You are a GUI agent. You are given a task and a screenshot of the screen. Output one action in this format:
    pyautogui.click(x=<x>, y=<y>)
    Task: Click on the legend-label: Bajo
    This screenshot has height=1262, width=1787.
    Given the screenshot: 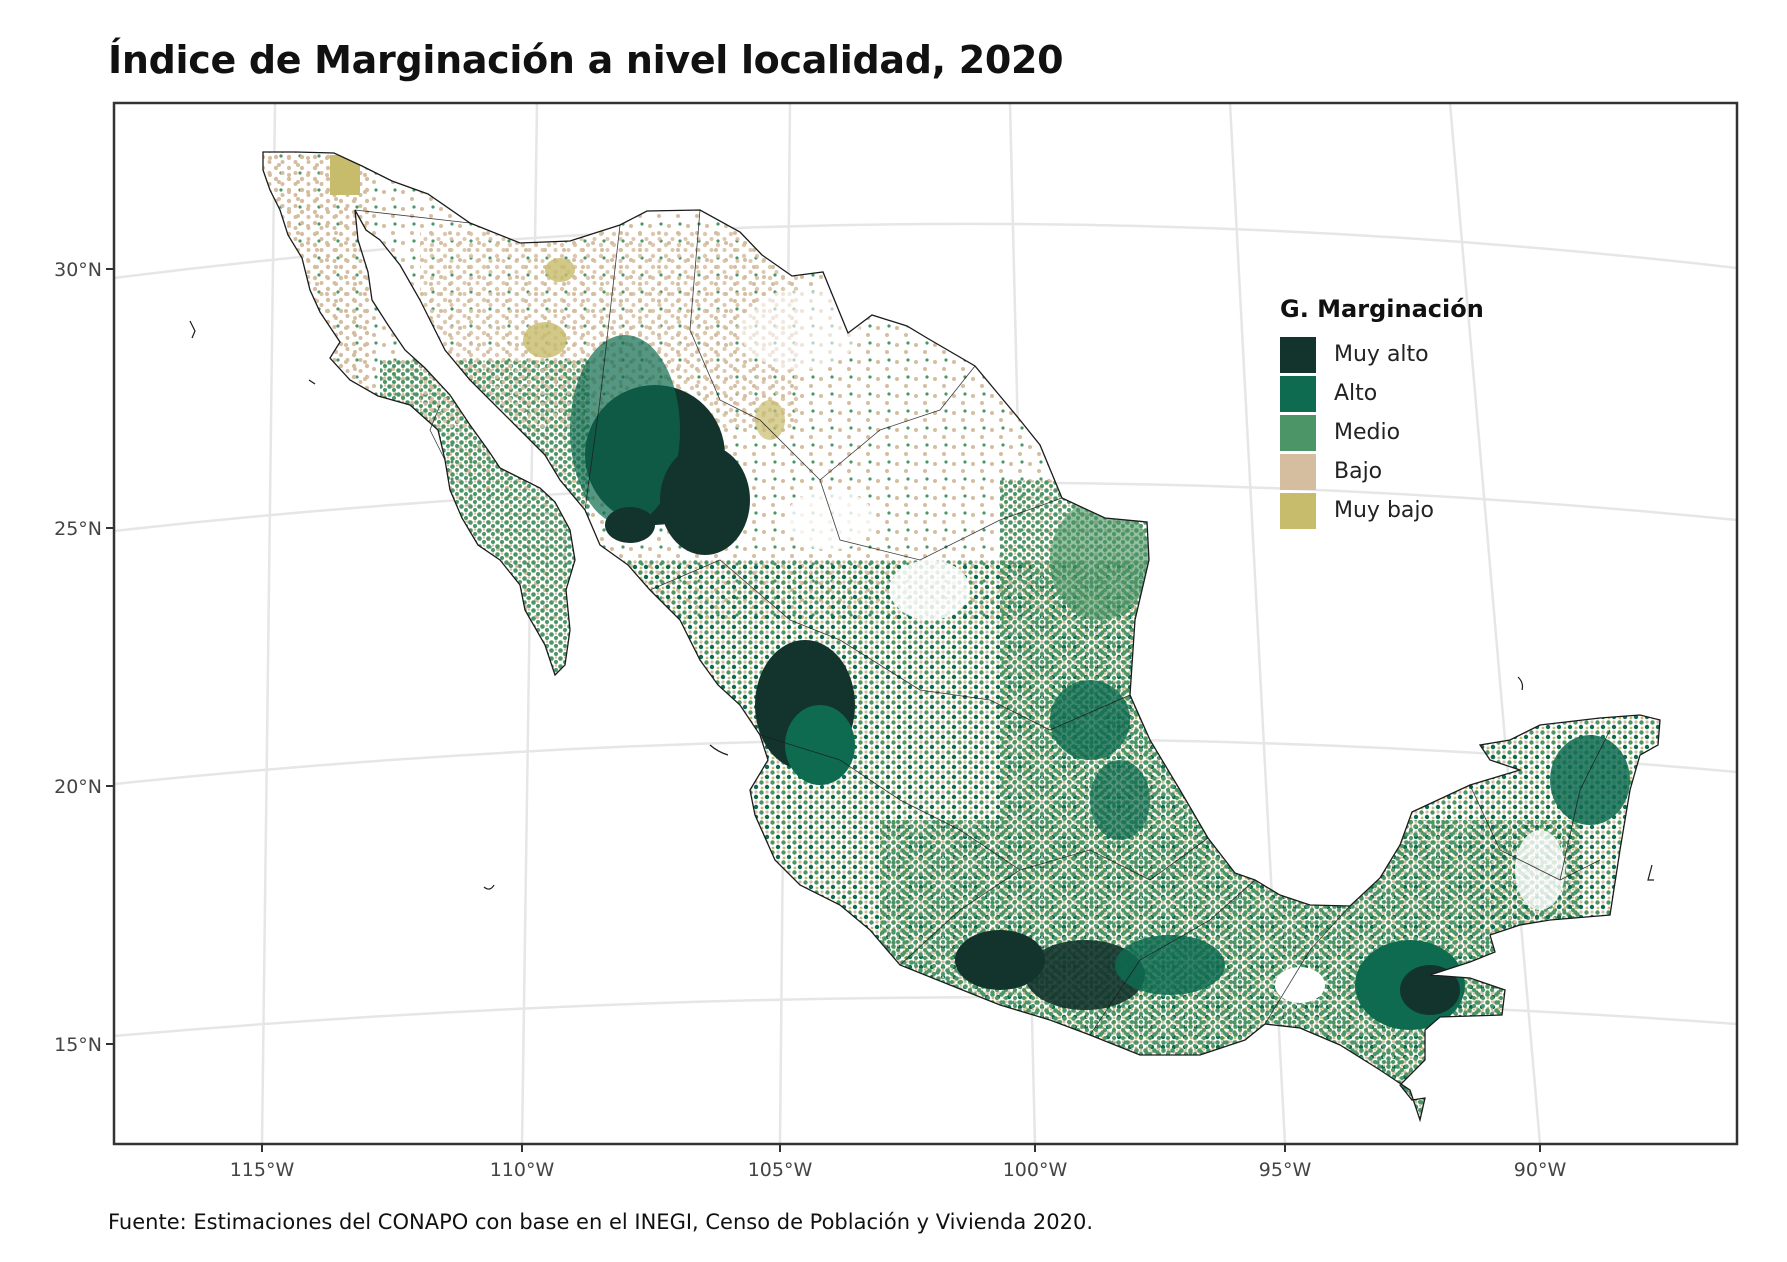 What is the action you would take?
    pyautogui.click(x=1358, y=471)
    